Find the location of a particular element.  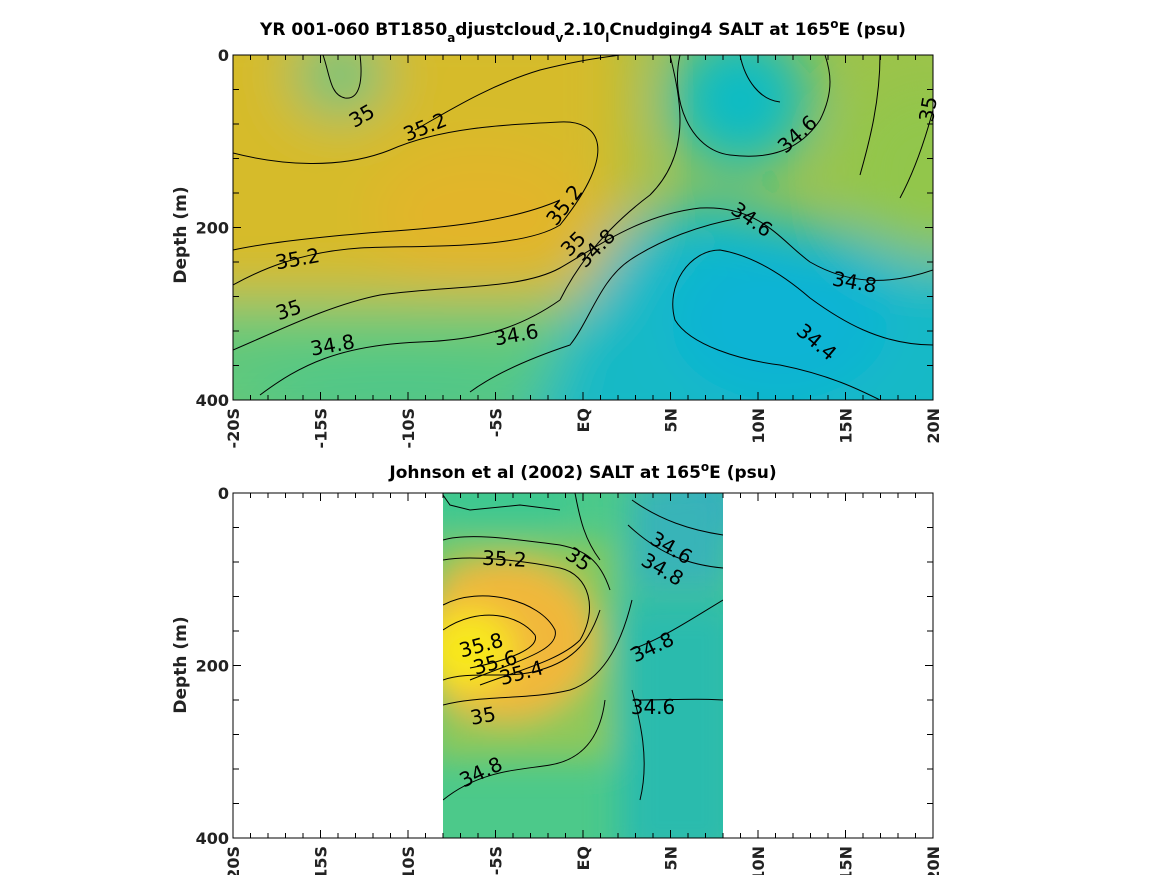

ylabel-model: Depth (m) is located at coordinates (181, 234).